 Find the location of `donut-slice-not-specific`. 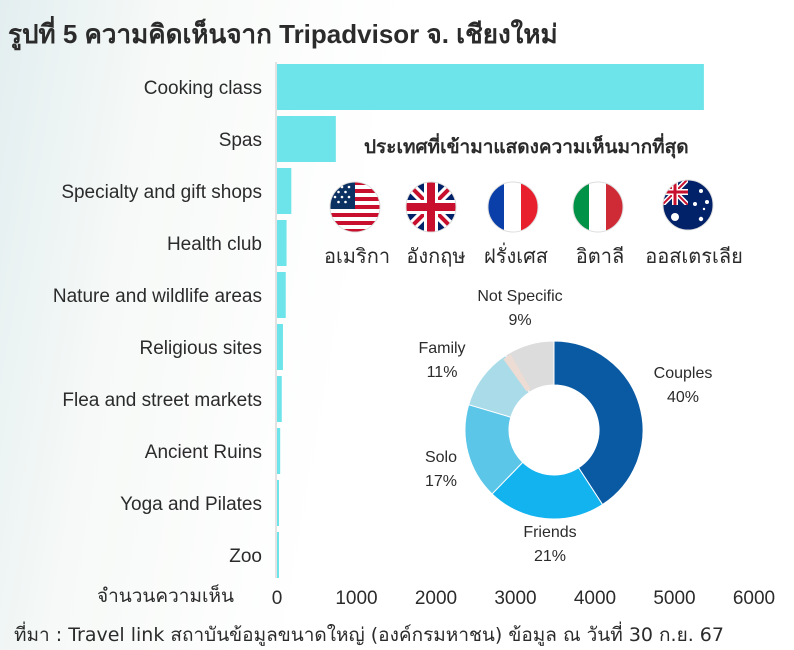

donut-slice-not-specific is located at coordinates (529, 366).